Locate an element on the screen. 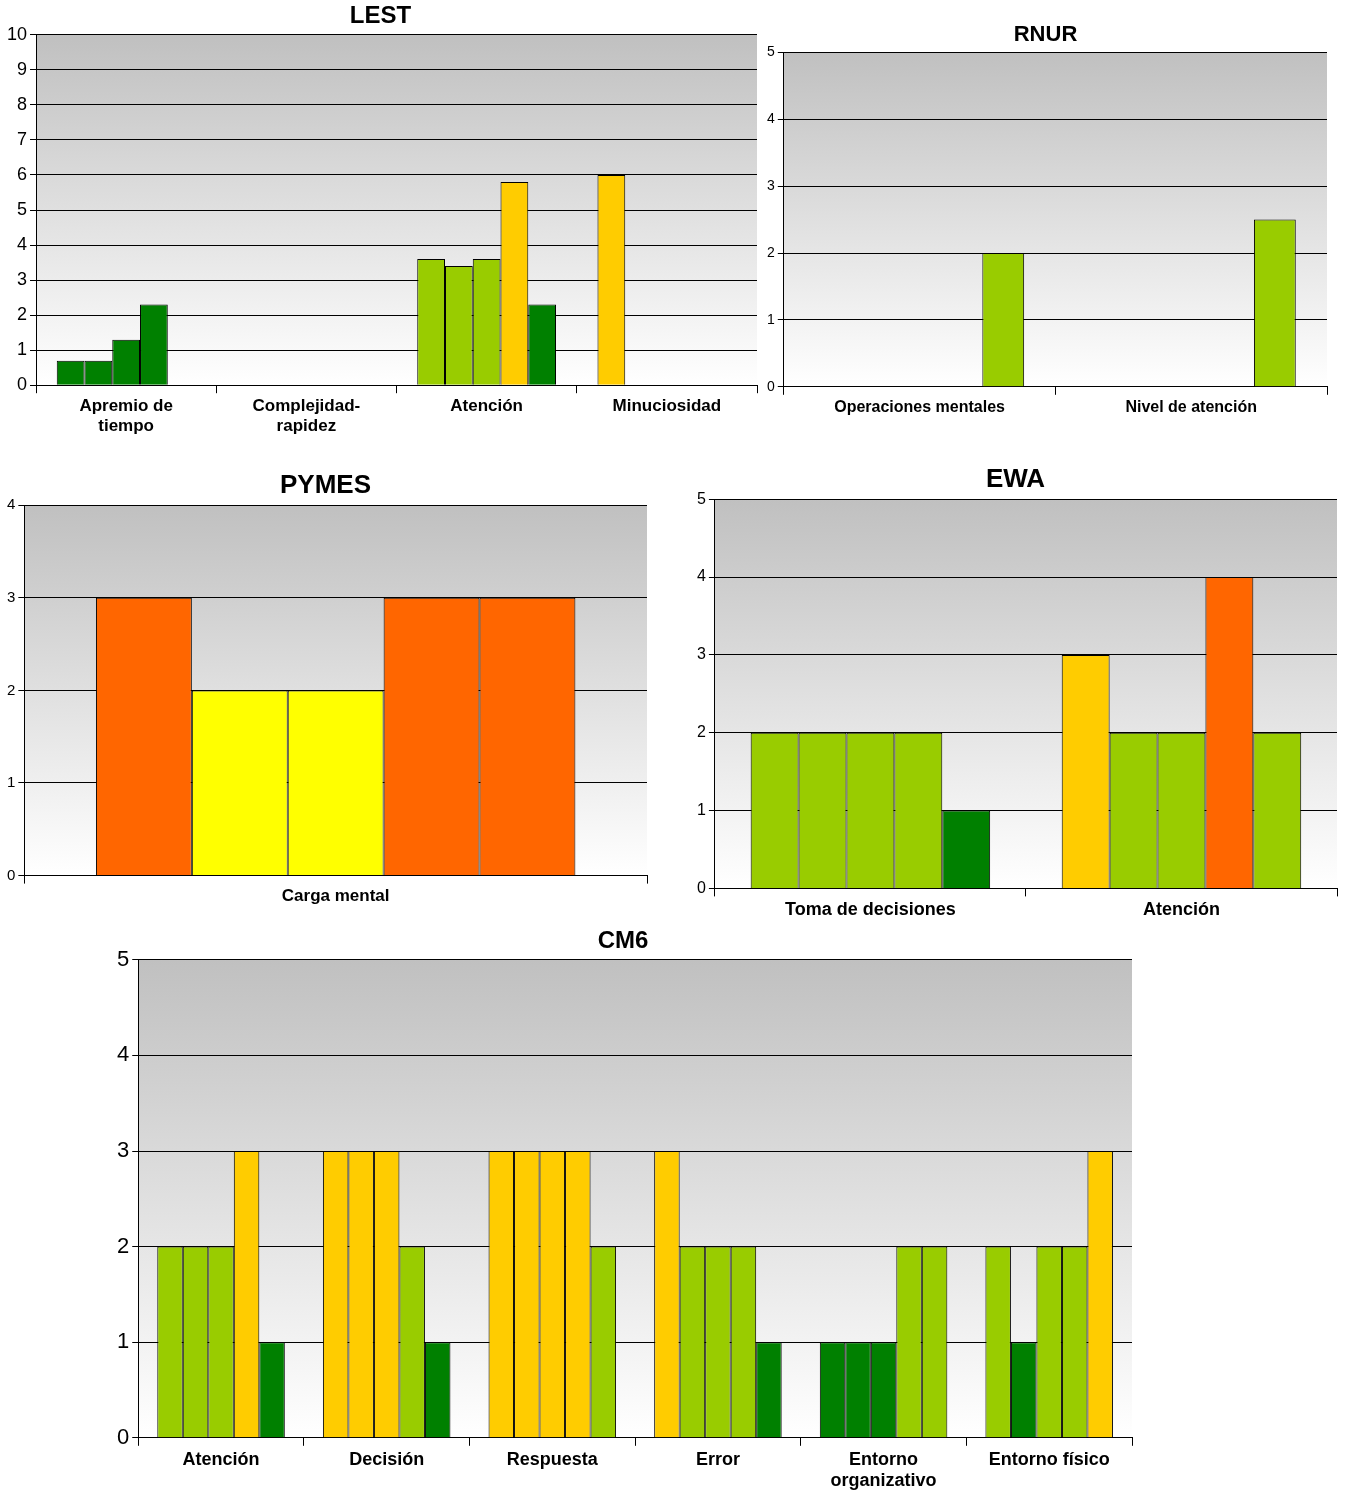  x-tick-label: Nivel de atención is located at coordinates (1191, 406).